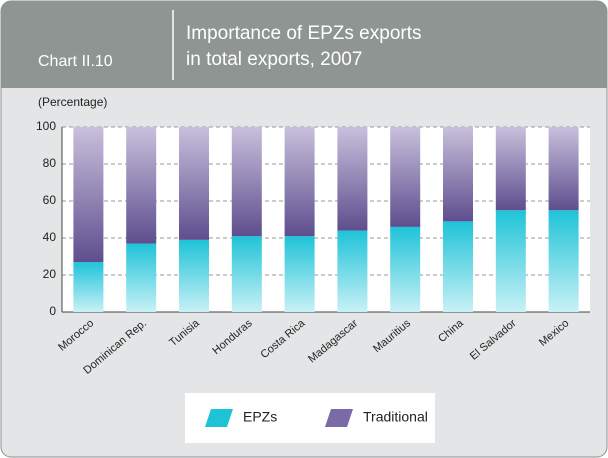 The width and height of the screenshot is (608, 458). What do you see at coordinates (50, 274) in the screenshot?
I see `y-tick-label: 20` at bounding box center [50, 274].